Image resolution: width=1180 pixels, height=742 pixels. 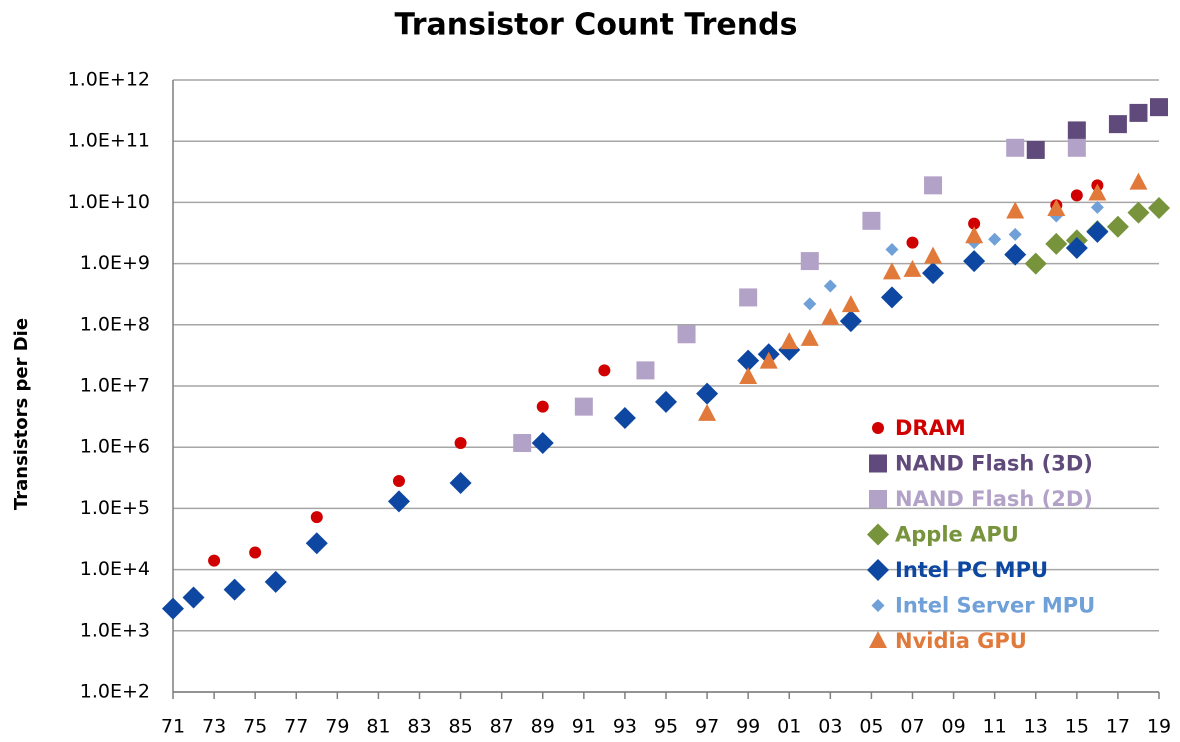 What do you see at coordinates (971, 570) in the screenshot?
I see `legend-label: Intel PC MPU` at bounding box center [971, 570].